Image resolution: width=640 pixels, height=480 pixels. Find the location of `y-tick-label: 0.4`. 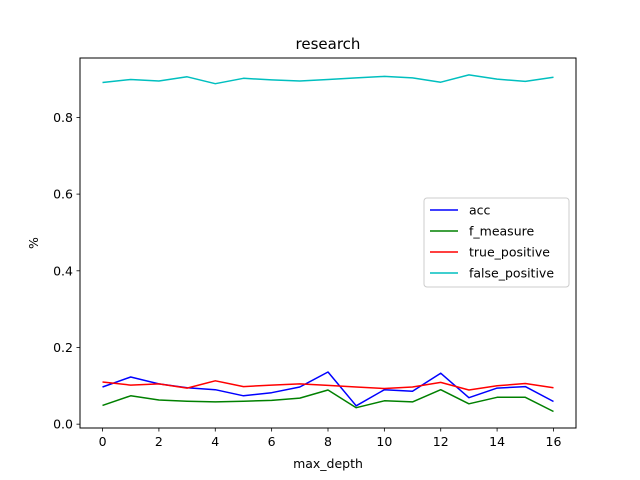

y-tick-label: 0.4 is located at coordinates (63, 270).